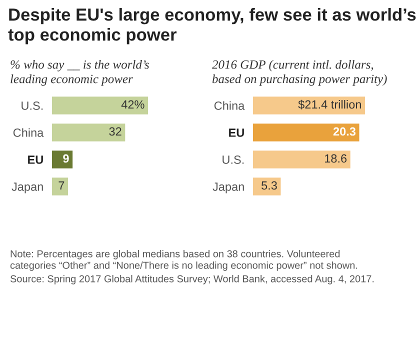 The height and width of the screenshot is (342, 420). Describe the element at coordinates (269, 185) in the screenshot. I see `data-label: 5.3` at that location.